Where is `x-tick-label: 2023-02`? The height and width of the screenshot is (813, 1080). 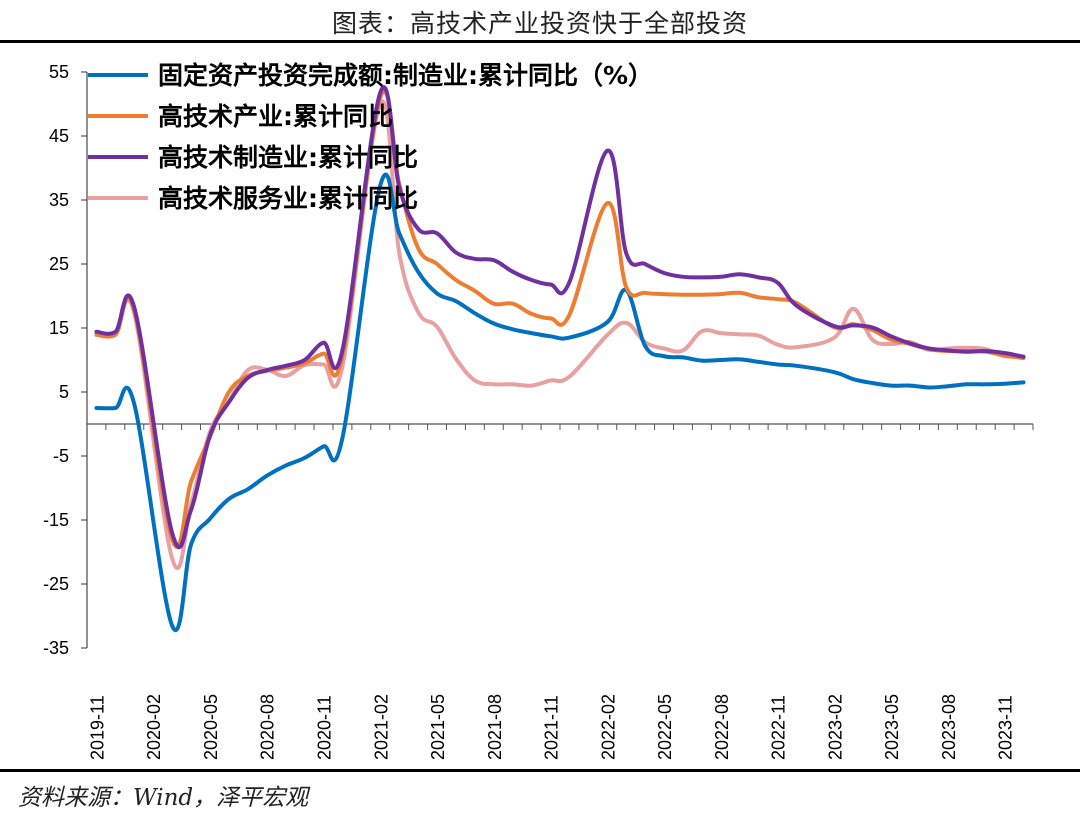
x-tick-label: 2023-02 is located at coordinates (835, 727).